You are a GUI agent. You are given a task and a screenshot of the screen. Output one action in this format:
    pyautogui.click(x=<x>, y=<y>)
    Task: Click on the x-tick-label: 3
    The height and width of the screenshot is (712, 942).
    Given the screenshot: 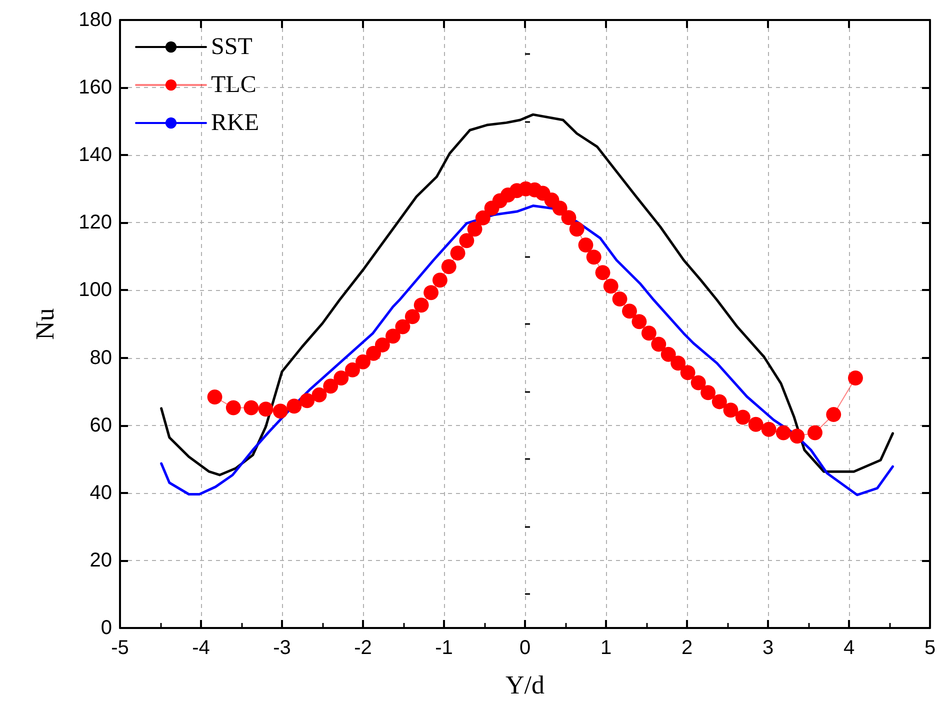 What is the action you would take?
    pyautogui.click(x=768, y=648)
    